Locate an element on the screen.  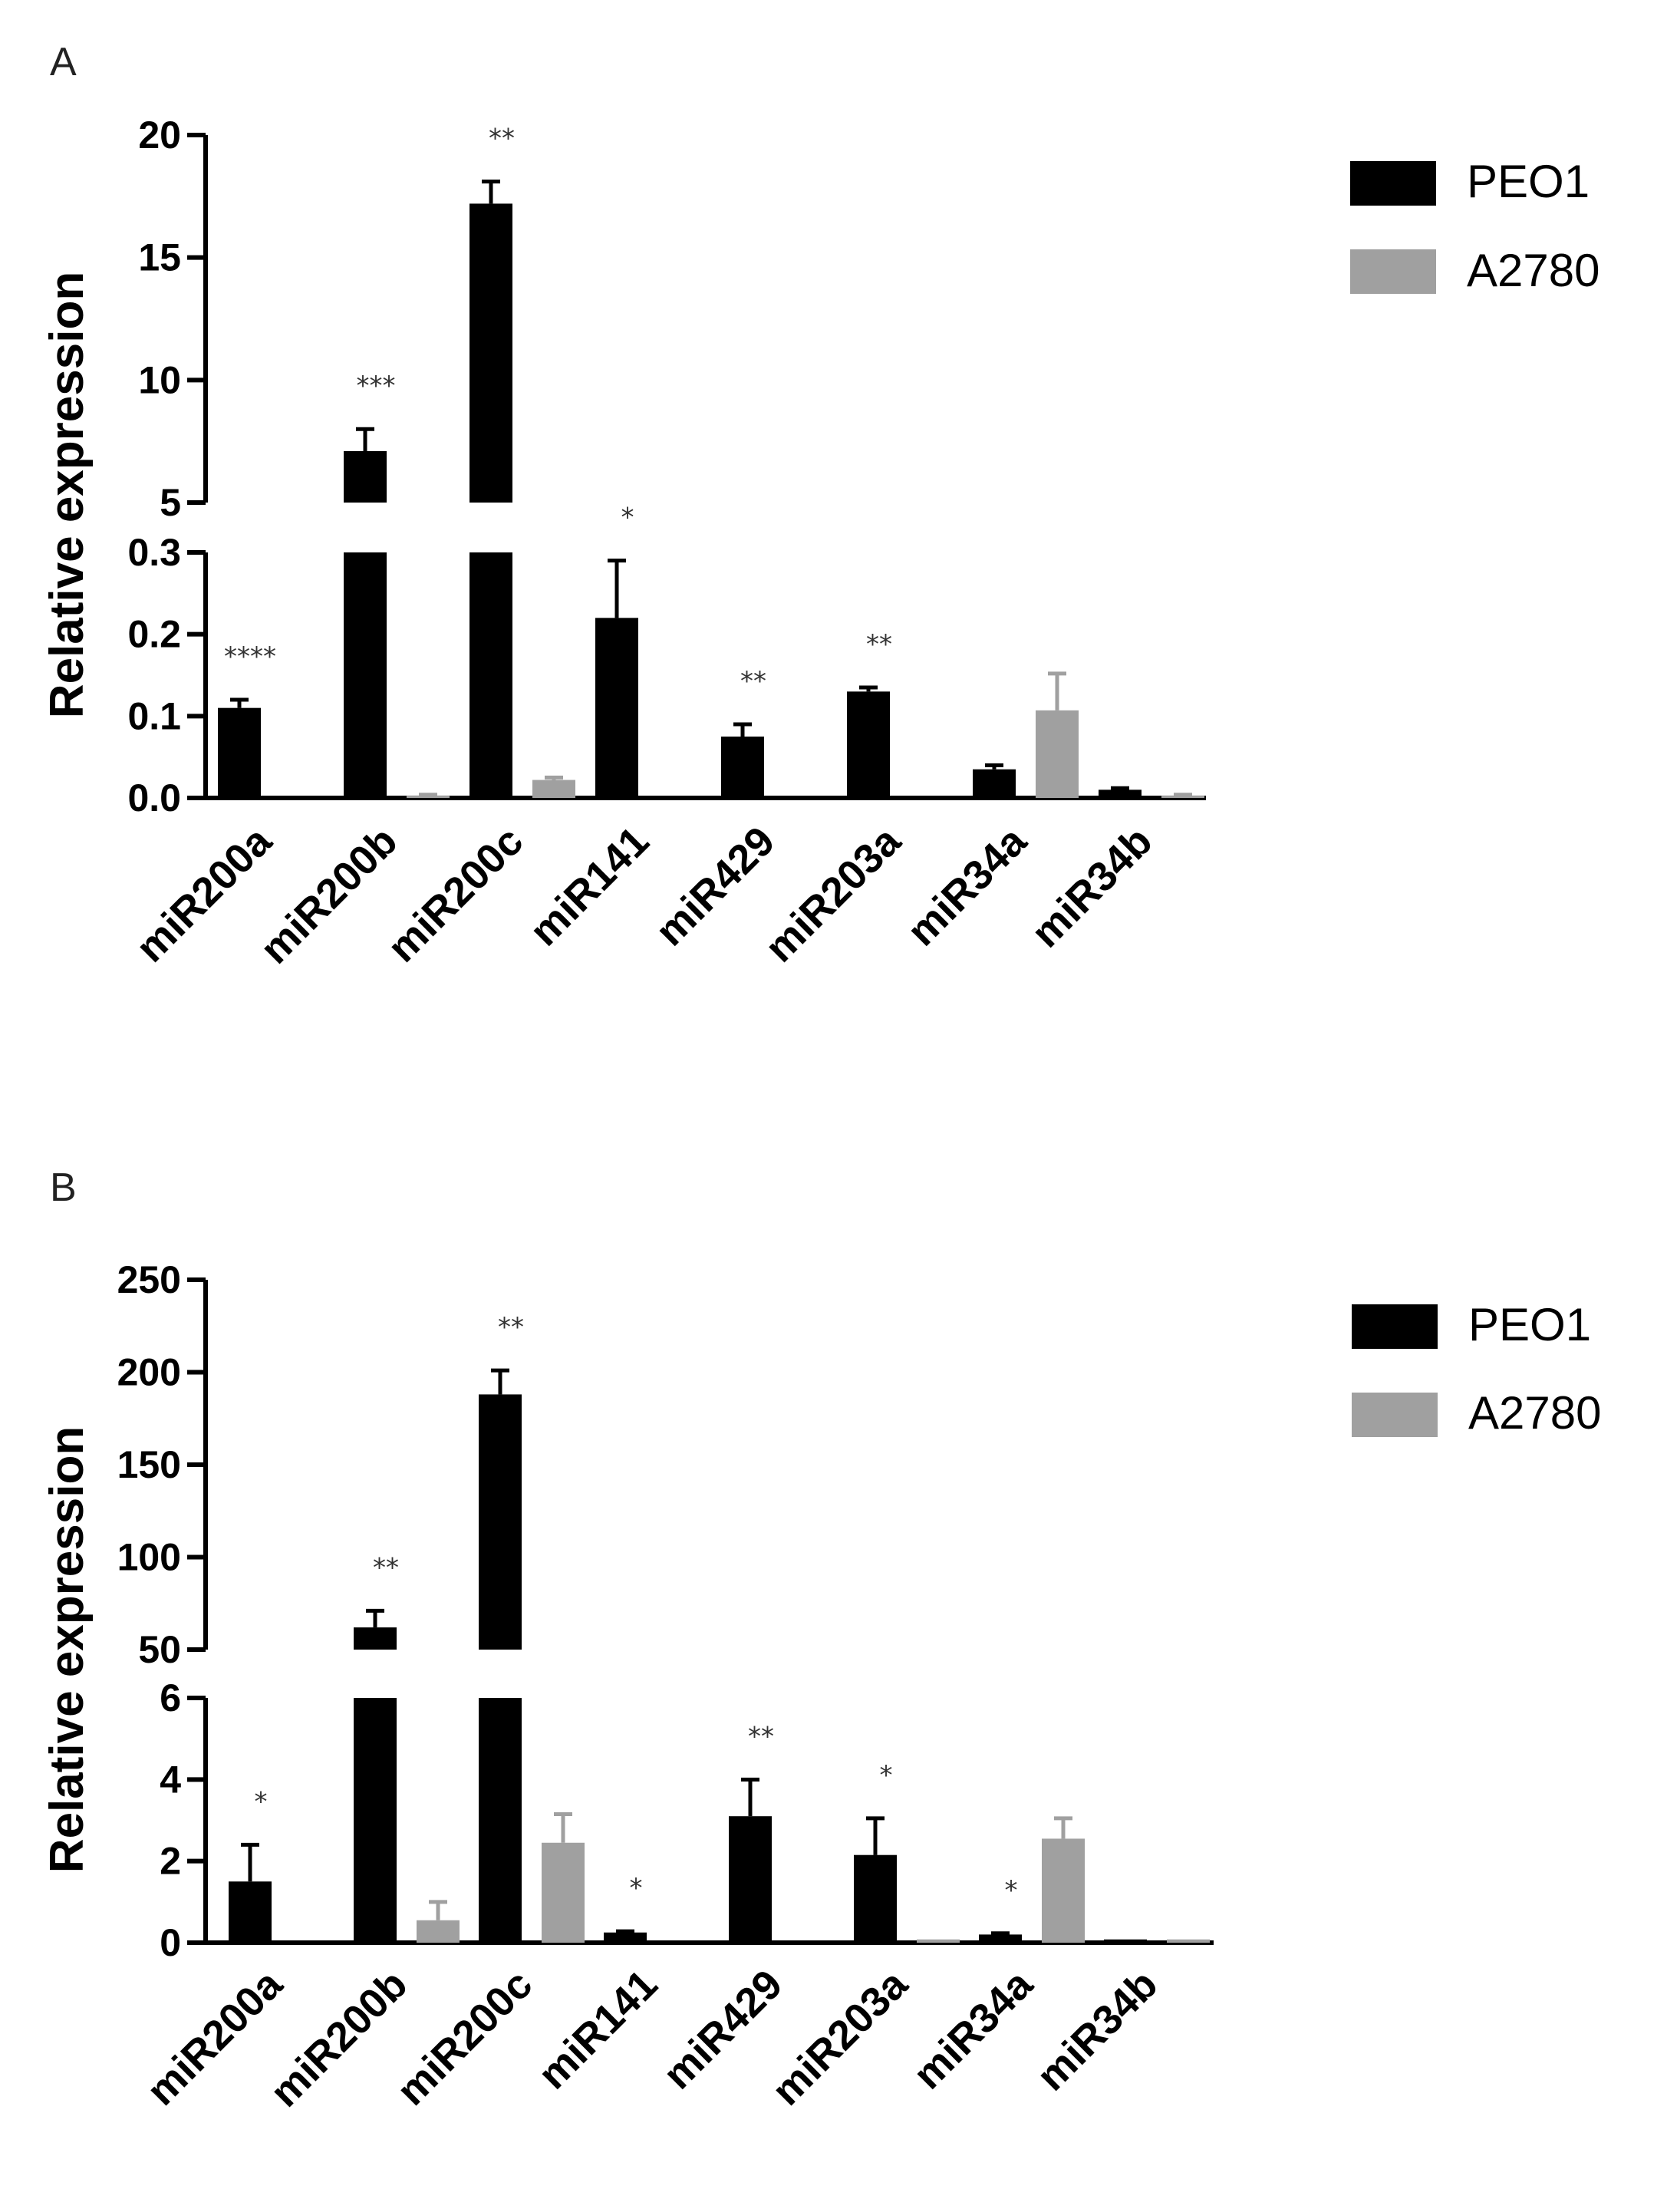
category-label: miR200a is located at coordinates (204, 894).